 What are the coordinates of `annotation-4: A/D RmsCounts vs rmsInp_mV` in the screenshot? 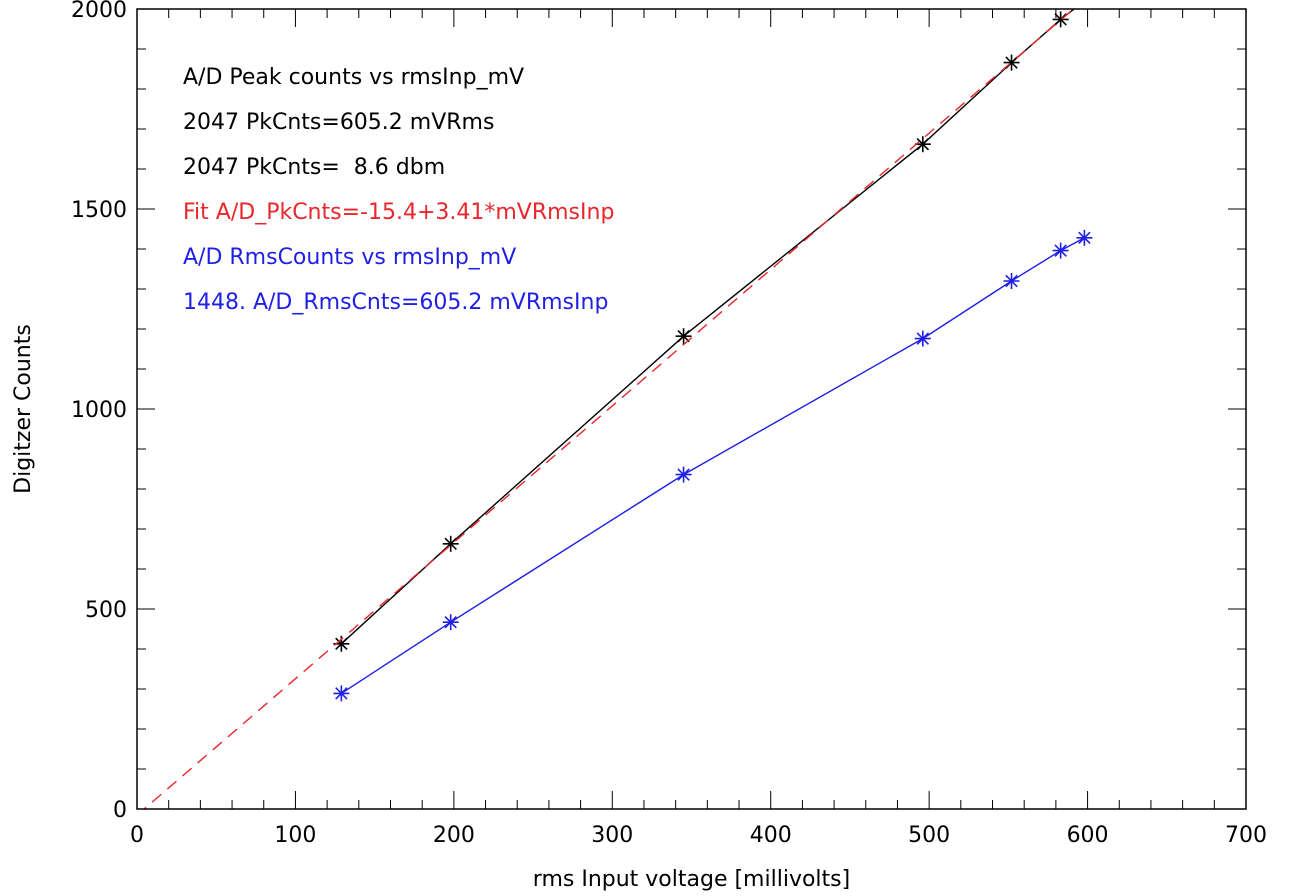 It's located at (349, 257).